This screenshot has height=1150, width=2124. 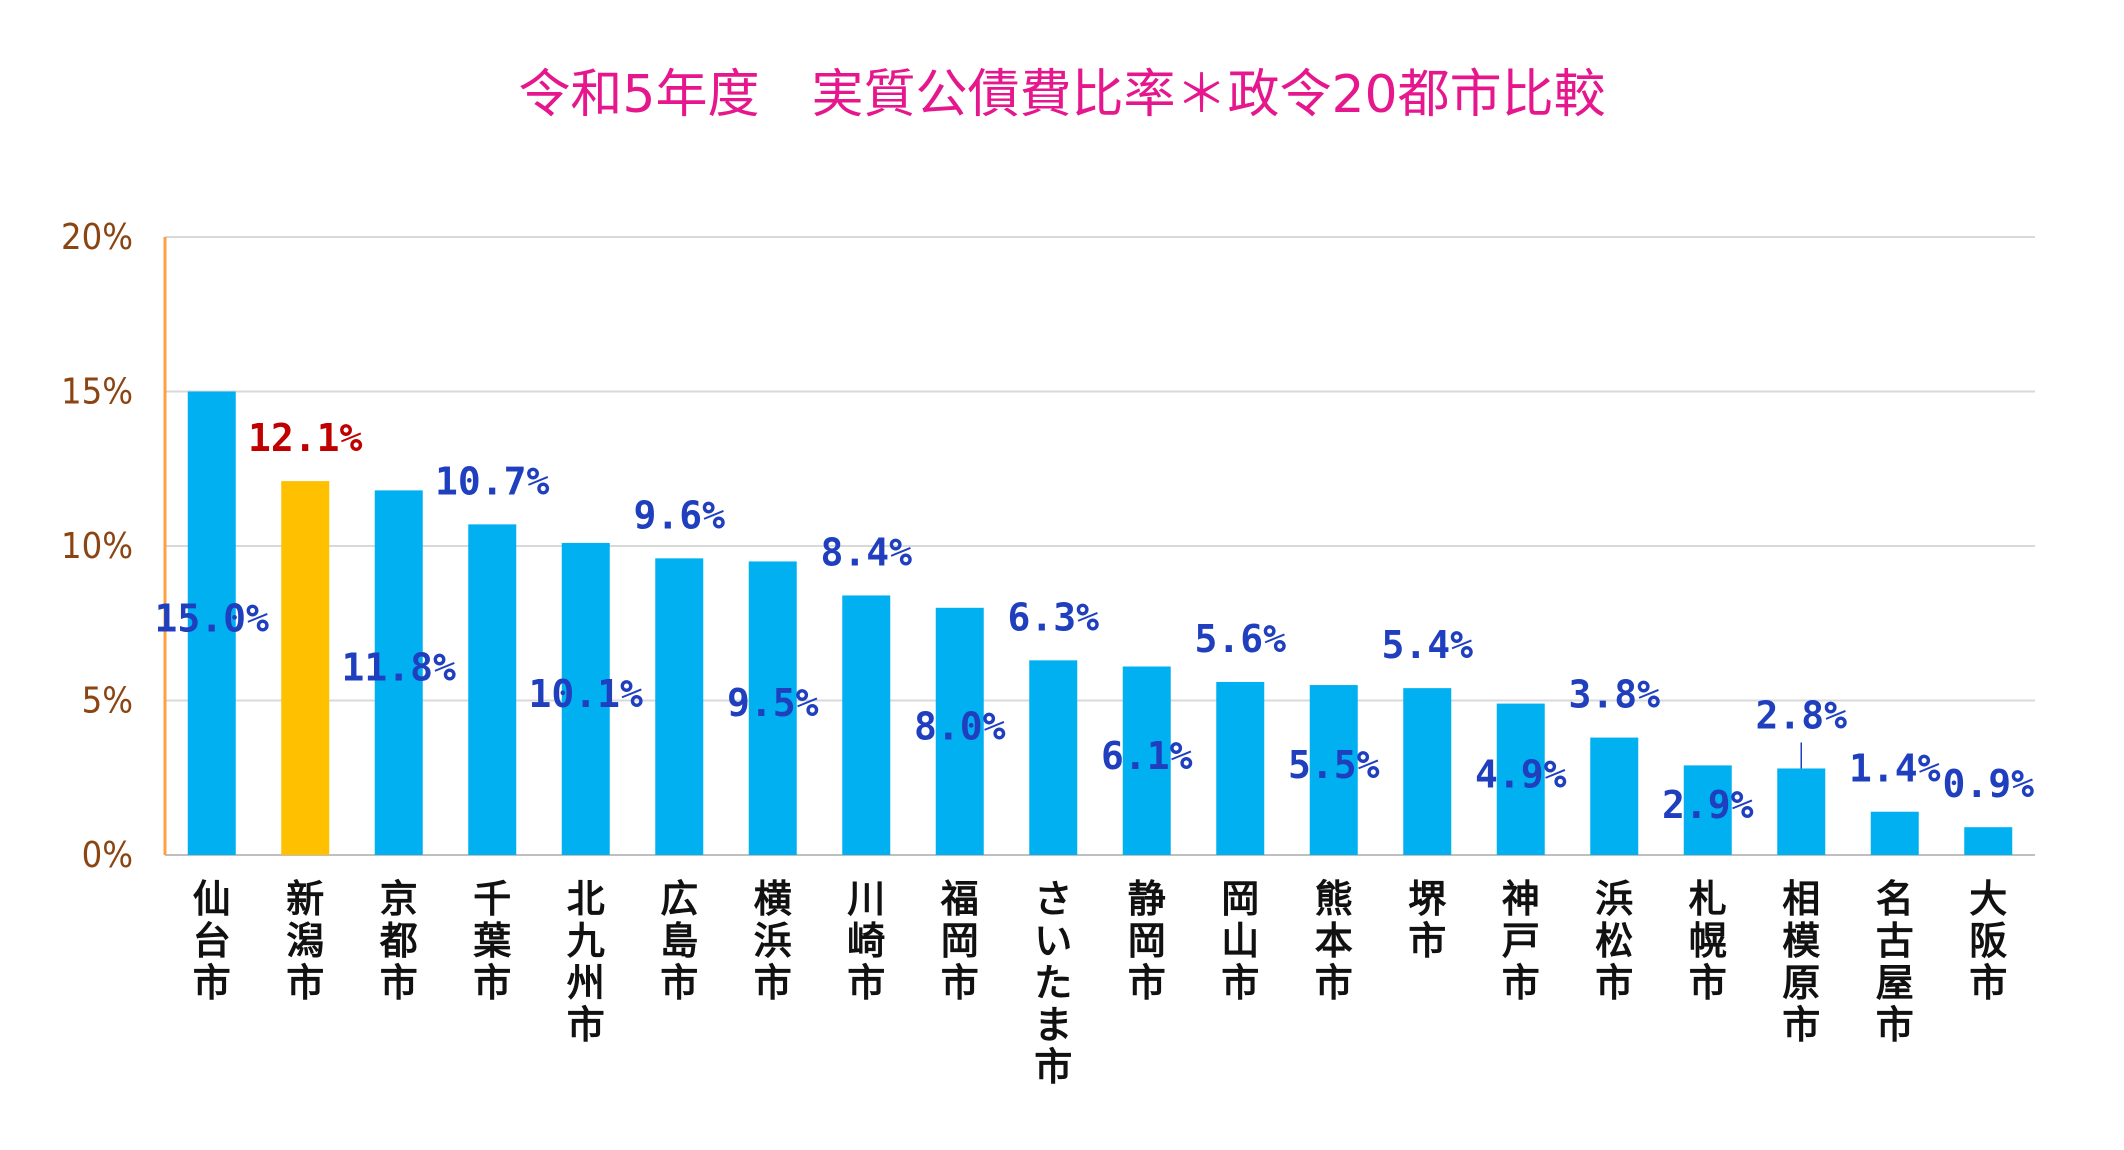 What do you see at coordinates (305, 941) in the screenshot?
I see `category-label-char: 潟` at bounding box center [305, 941].